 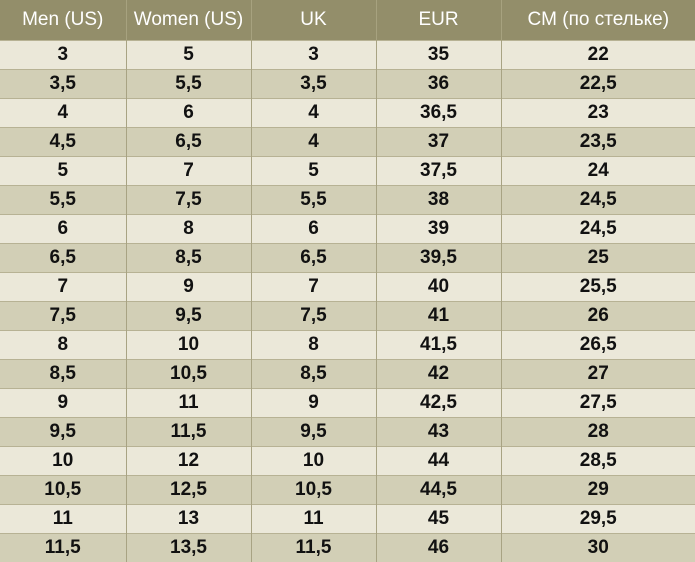 What do you see at coordinates (438, 55) in the screenshot?
I see `cell-eur: 35` at bounding box center [438, 55].